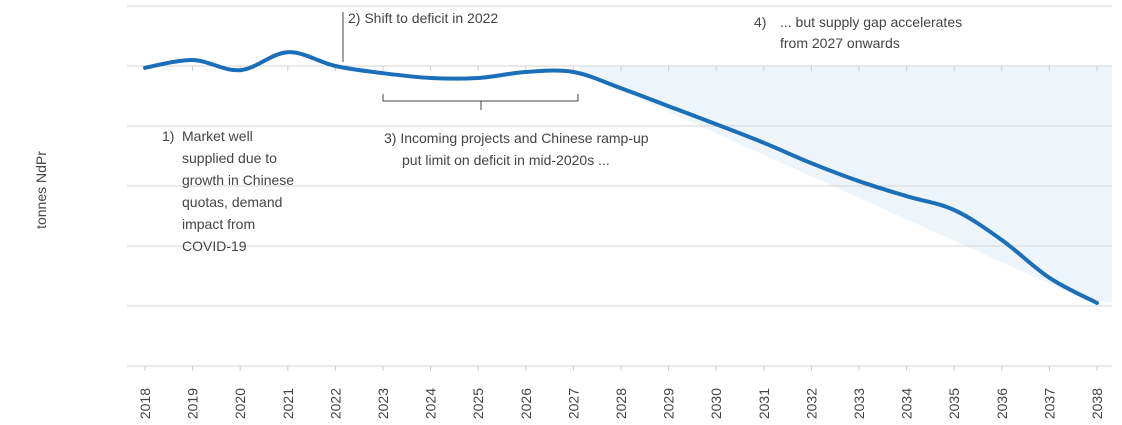  What do you see at coordinates (1049, 403) in the screenshot?
I see `x-tick-label: 2037` at bounding box center [1049, 403].